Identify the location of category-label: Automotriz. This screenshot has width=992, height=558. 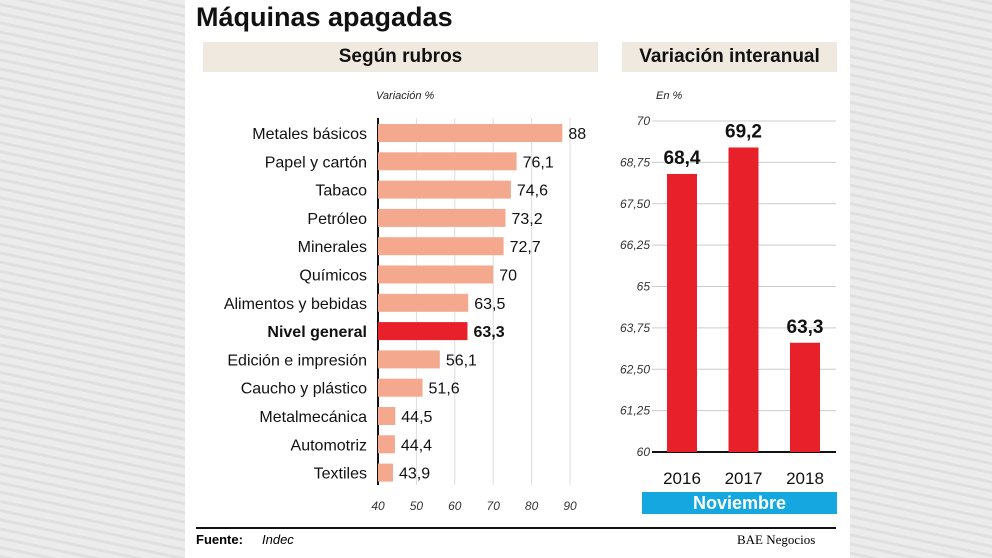
(329, 445).